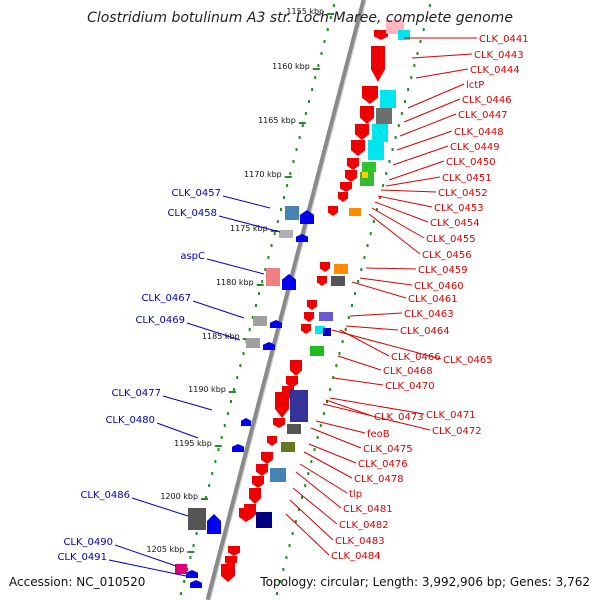 The width and height of the screenshot is (600, 600). Describe the element at coordinates (451, 239) in the screenshot. I see `reverse-gene-label: CLK_0455` at that location.